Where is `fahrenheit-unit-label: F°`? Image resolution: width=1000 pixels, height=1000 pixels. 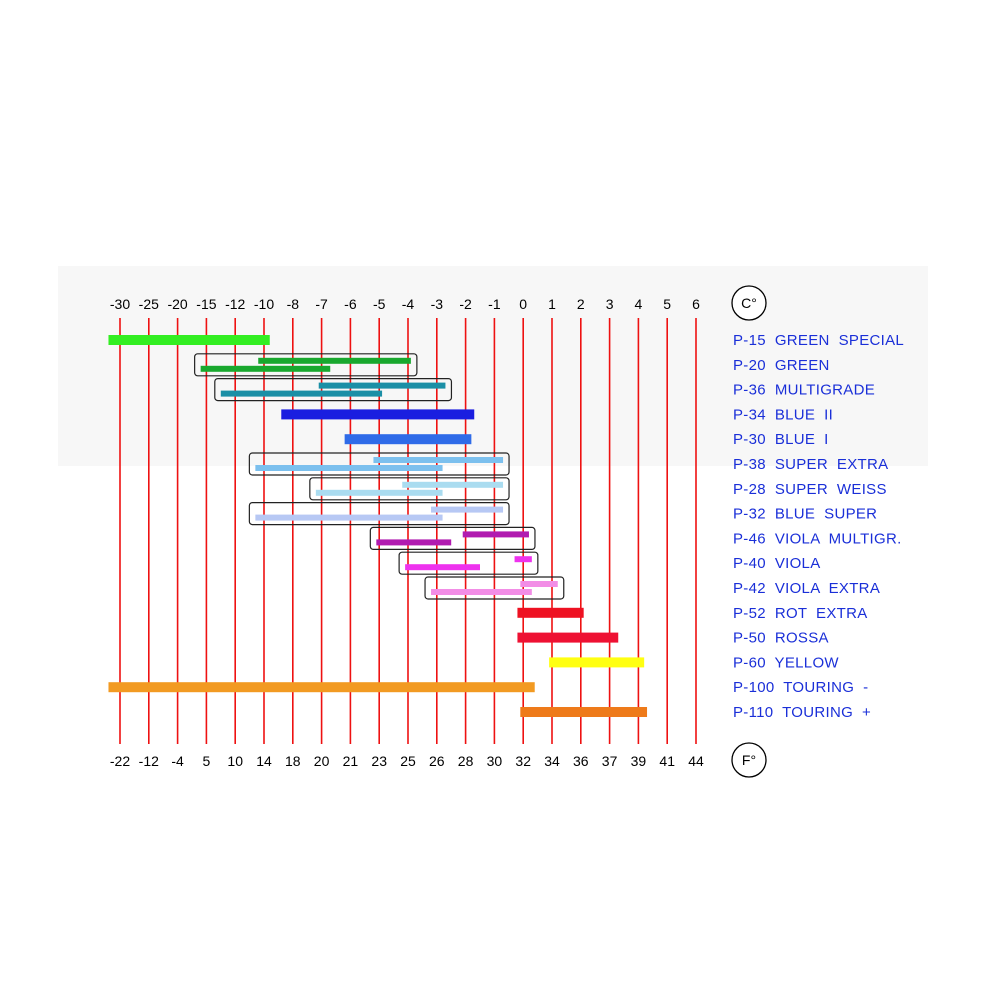 fahrenheit-unit-label: F° is located at coordinates (749, 760).